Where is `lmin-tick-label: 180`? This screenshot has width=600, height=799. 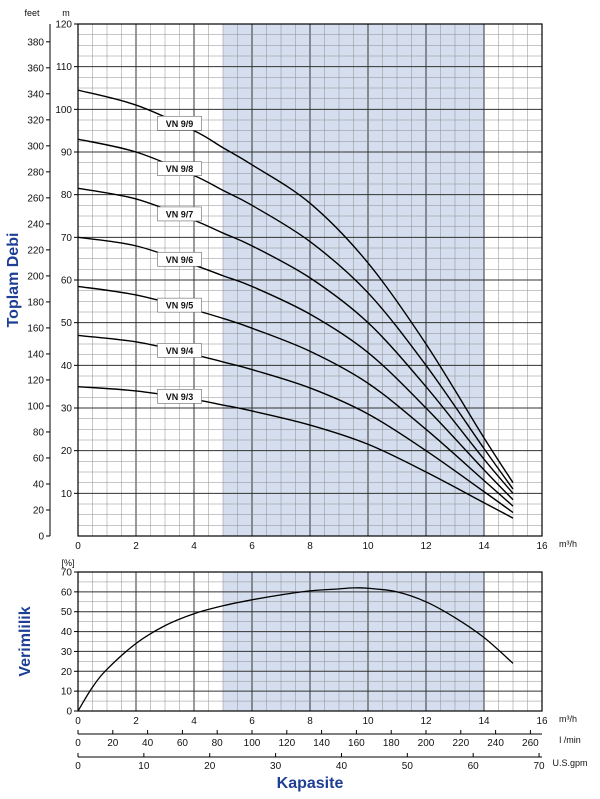 lmin-tick-label: 180 is located at coordinates (391, 743).